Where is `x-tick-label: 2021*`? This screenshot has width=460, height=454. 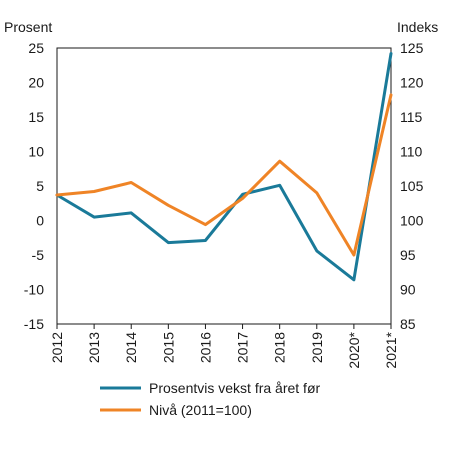 x-tick-label: 2021* is located at coordinates (391, 349).